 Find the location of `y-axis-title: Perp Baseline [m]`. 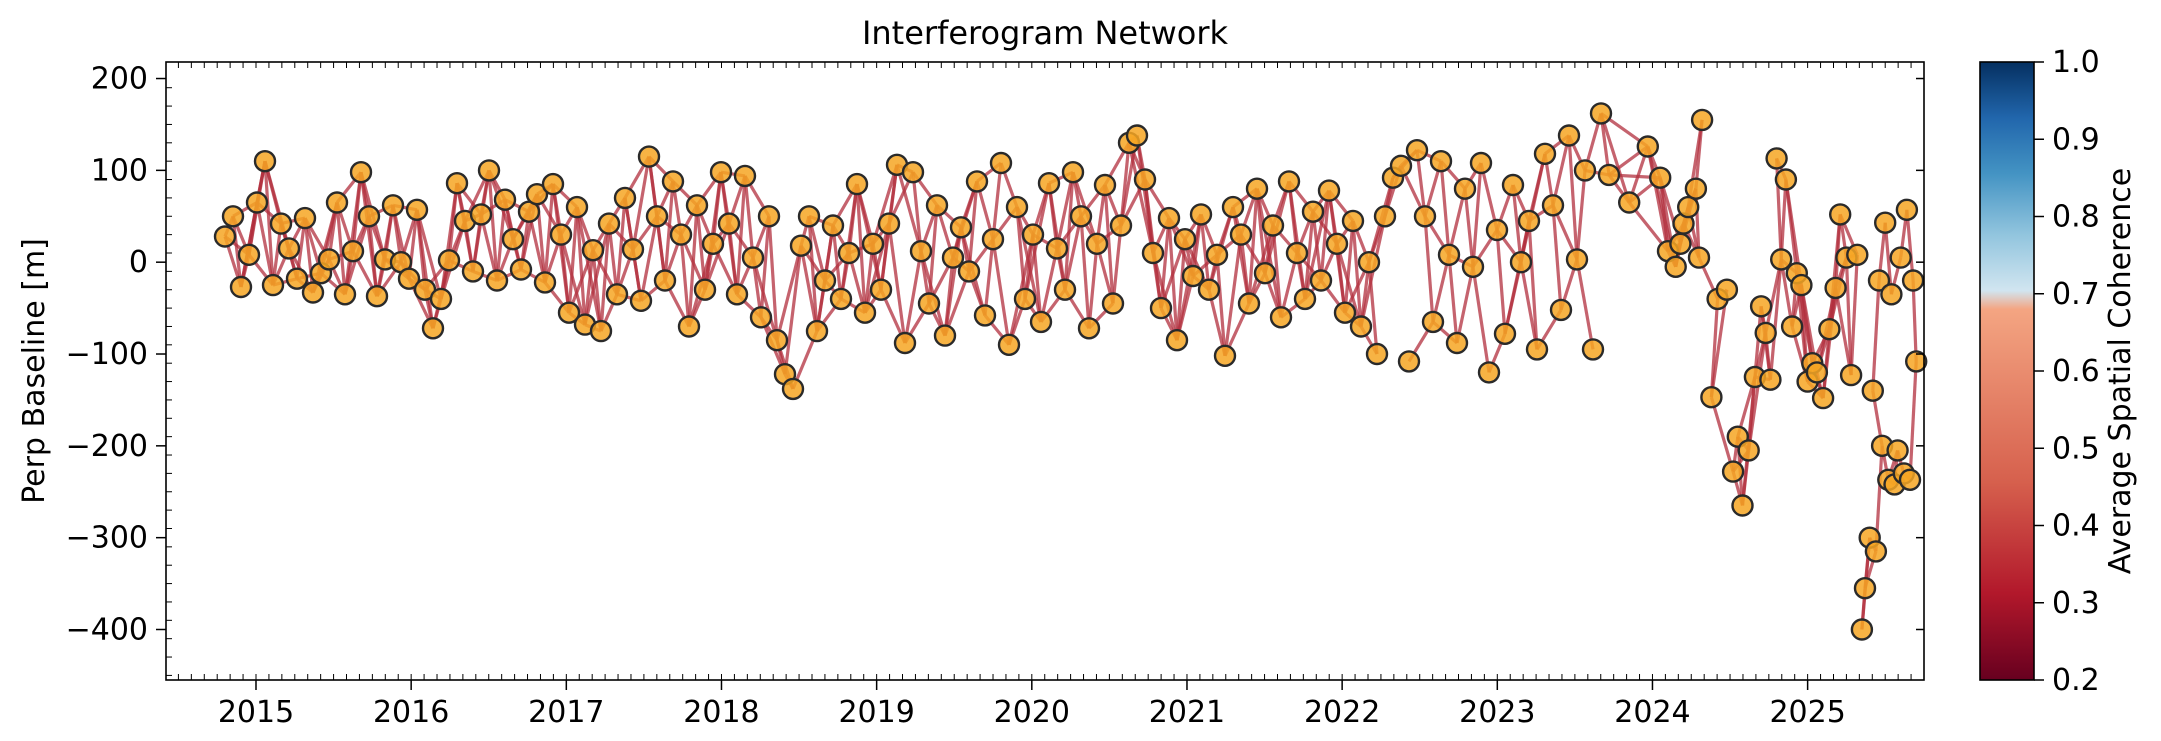

y-axis-title: Perp Baseline [m] is located at coordinates (34, 371).